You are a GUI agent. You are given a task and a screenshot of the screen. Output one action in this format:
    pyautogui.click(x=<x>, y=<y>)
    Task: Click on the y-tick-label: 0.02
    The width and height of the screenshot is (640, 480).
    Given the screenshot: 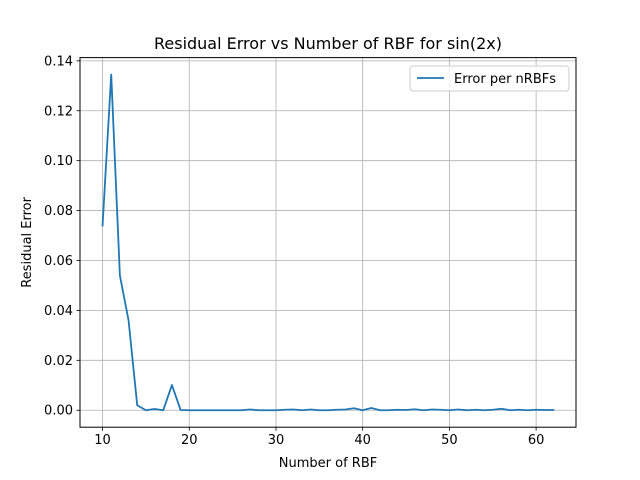 What is the action you would take?
    pyautogui.click(x=58, y=361)
    